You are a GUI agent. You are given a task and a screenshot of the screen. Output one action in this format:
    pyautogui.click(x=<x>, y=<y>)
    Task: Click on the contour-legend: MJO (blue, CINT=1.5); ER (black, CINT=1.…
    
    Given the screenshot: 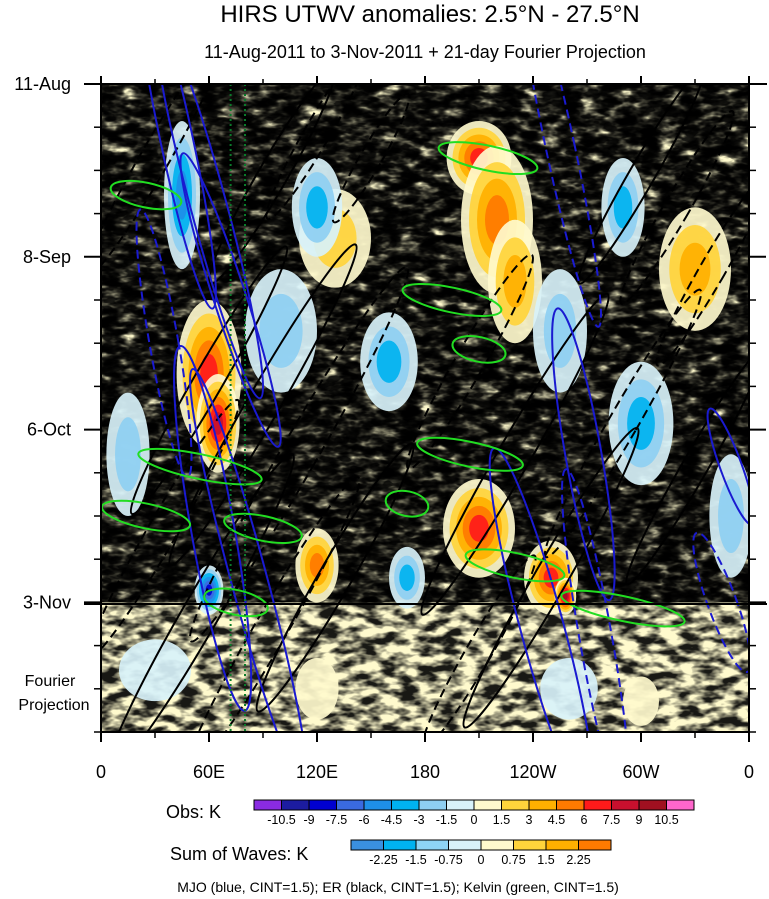 What is the action you would take?
    pyautogui.click(x=398, y=887)
    